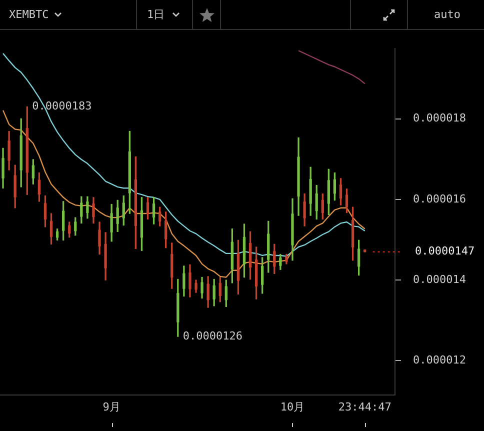  Describe the element at coordinates (439, 199) in the screenshot. I see `y-tick-label: 0.000016` at that location.